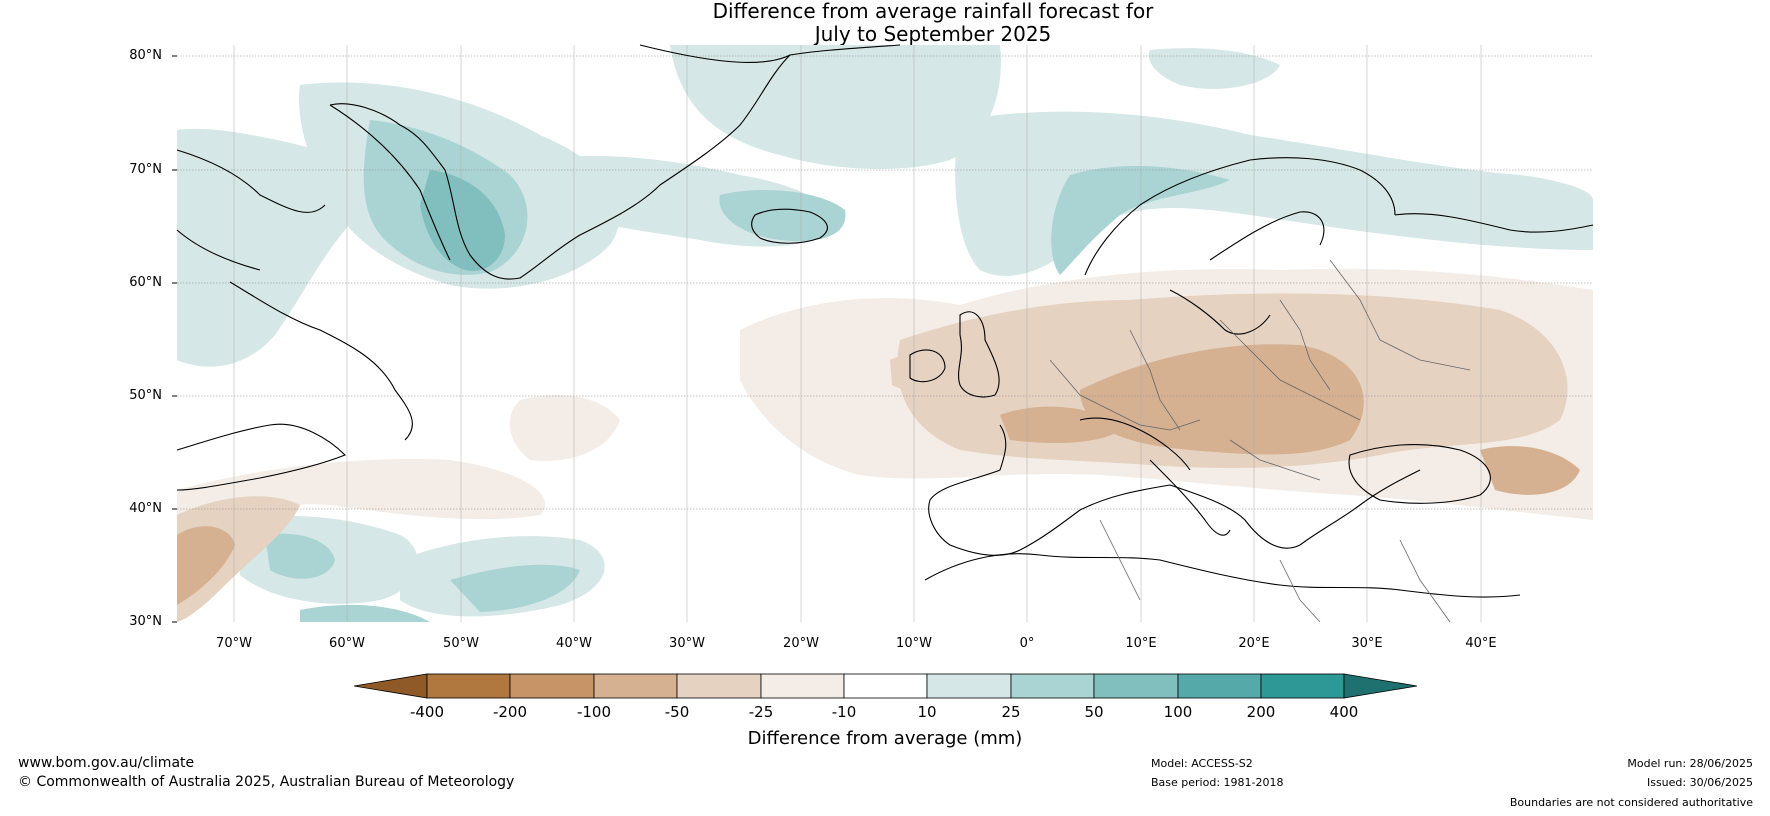  What do you see at coordinates (174, 339) in the screenshot?
I see `latitude-ticks` at bounding box center [174, 339].